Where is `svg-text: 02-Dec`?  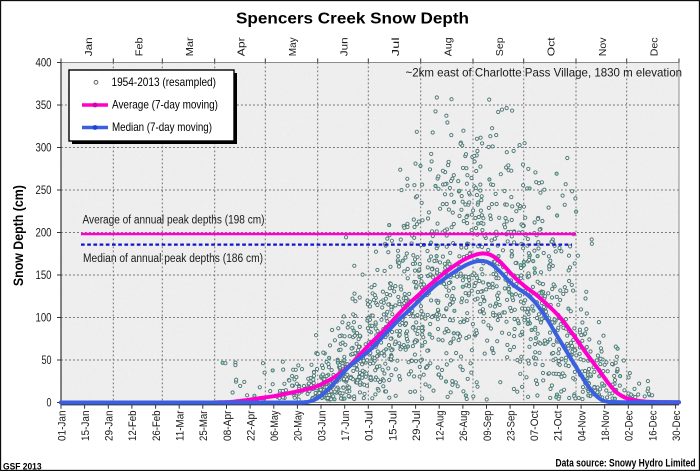
svg-text: 02-Dec is located at coordinates (630, 425).